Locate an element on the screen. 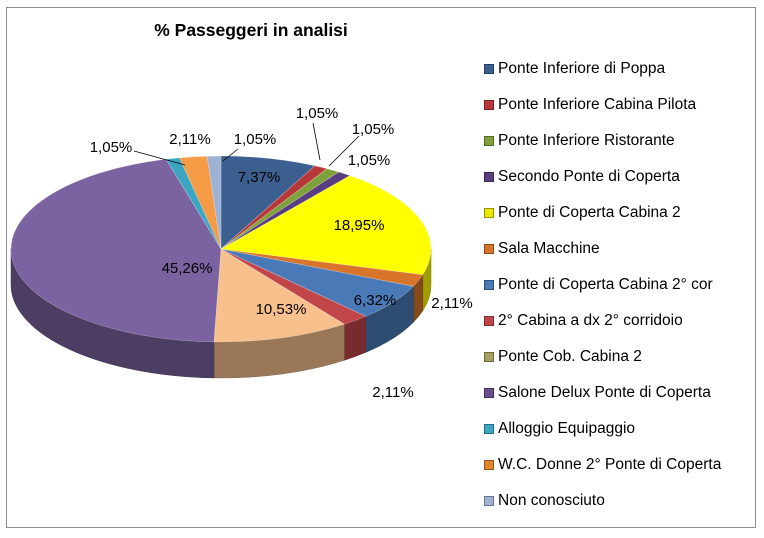  pie-side-walls is located at coordinates (221, 313).